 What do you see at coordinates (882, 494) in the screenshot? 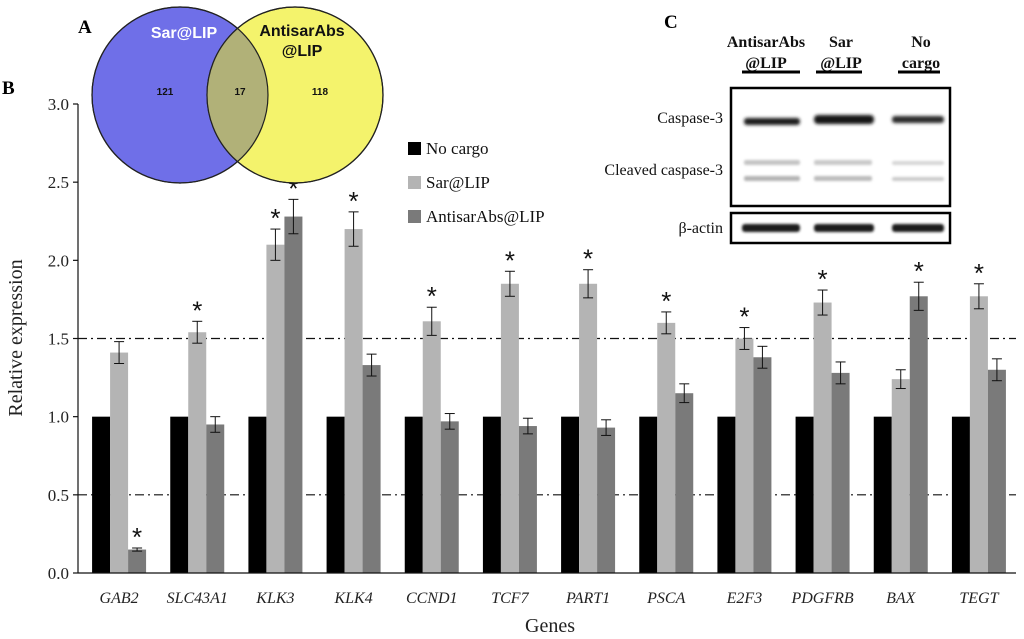
I see `bar-no-cargo-bax` at bounding box center [882, 494].